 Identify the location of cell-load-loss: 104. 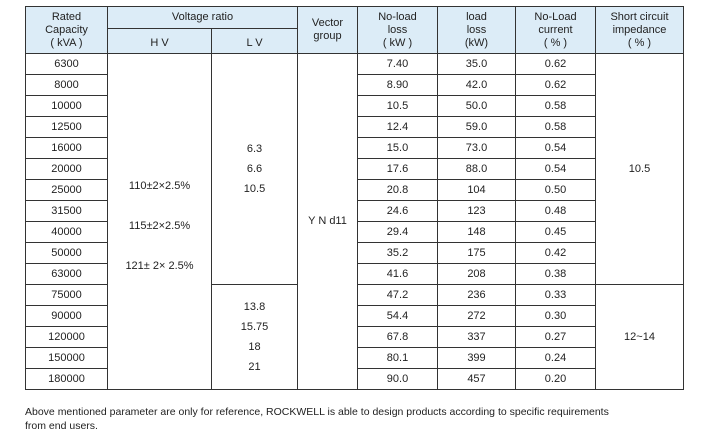
(476, 190).